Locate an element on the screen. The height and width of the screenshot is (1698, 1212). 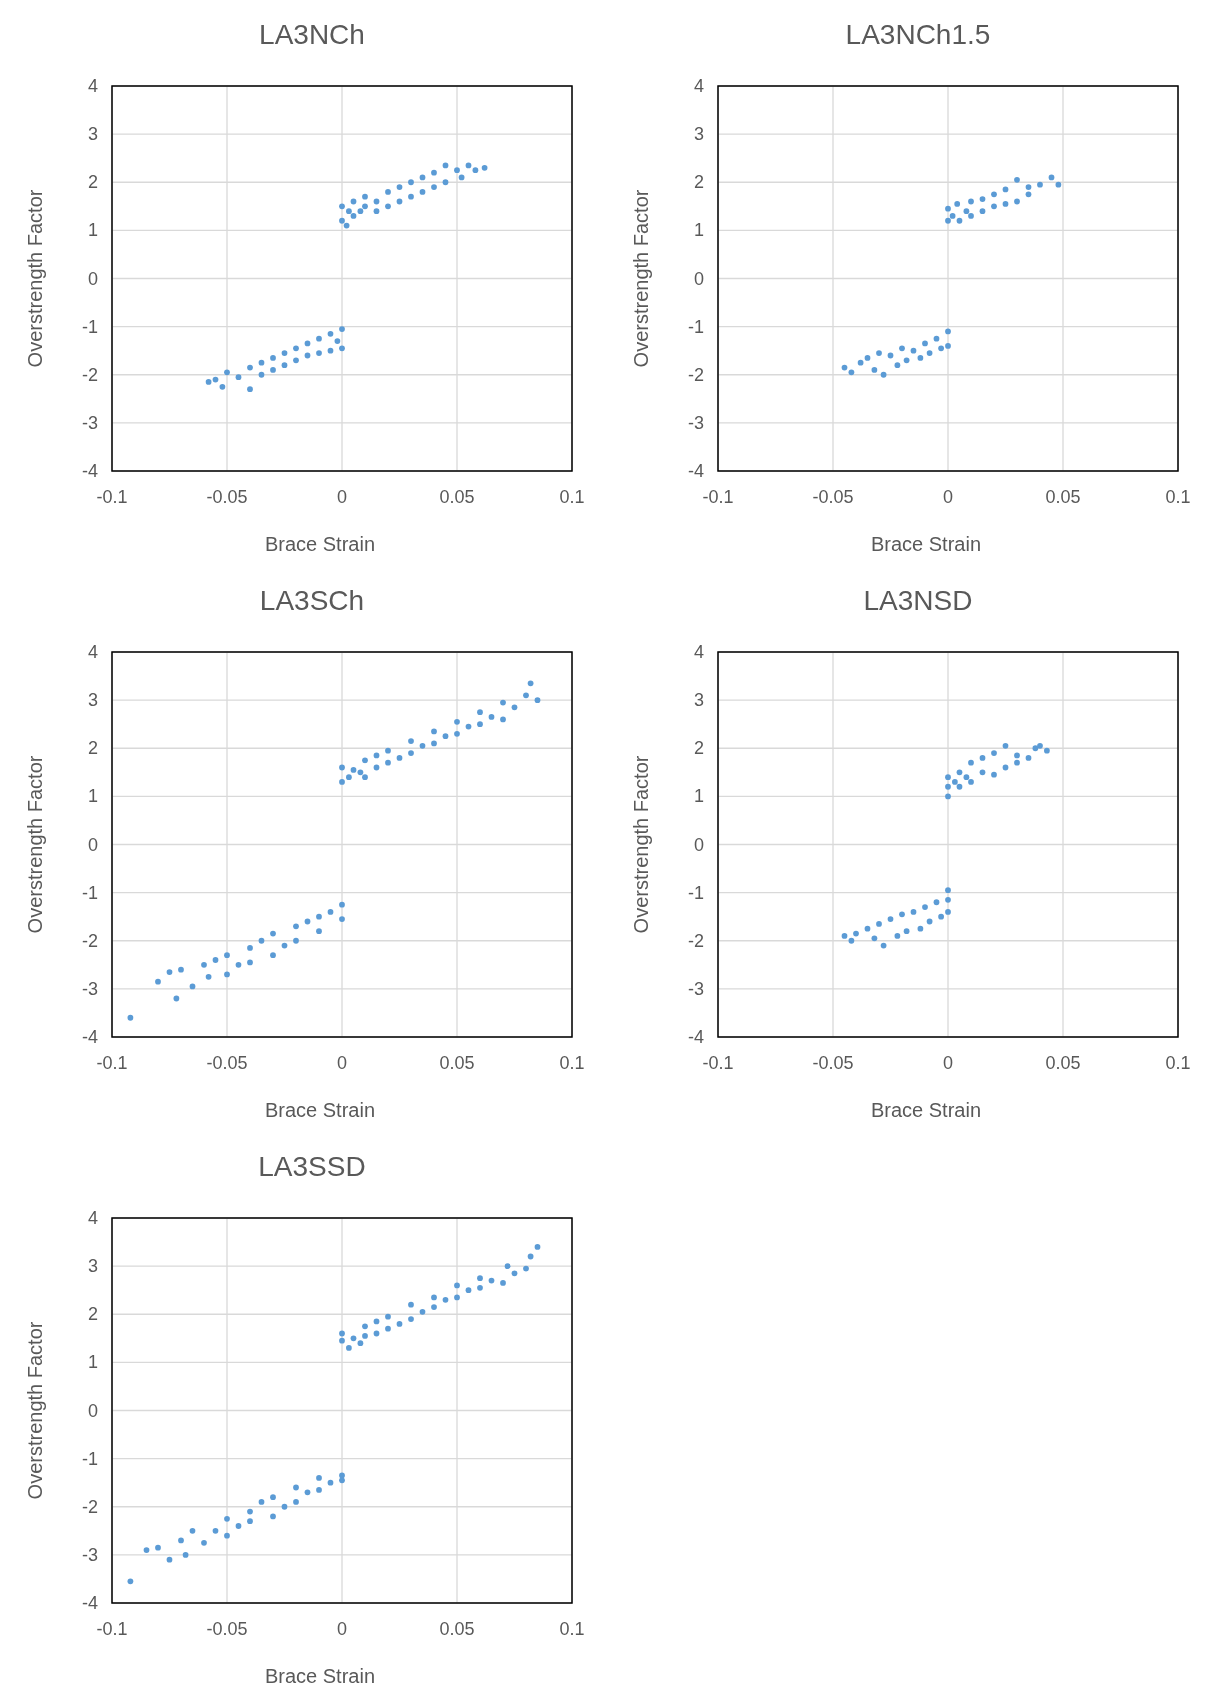
y-tick-label: -3 is located at coordinates (89, 422).